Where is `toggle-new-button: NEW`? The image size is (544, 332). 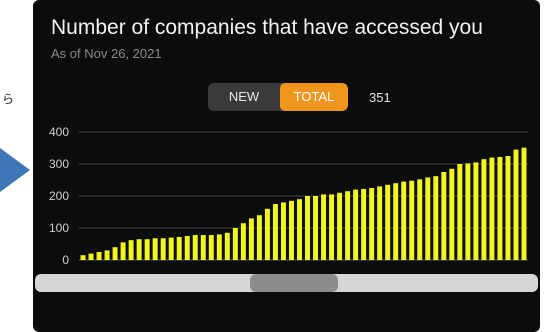 toggle-new-button: NEW is located at coordinates (244, 96).